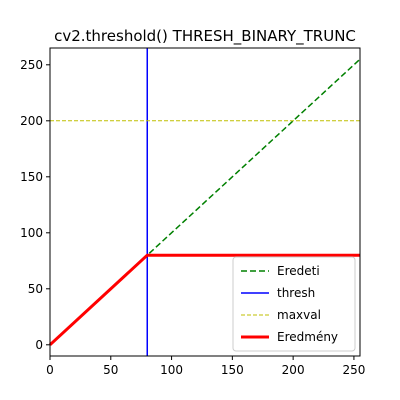  I want to click on x-tick-label: 250, so click(353, 370).